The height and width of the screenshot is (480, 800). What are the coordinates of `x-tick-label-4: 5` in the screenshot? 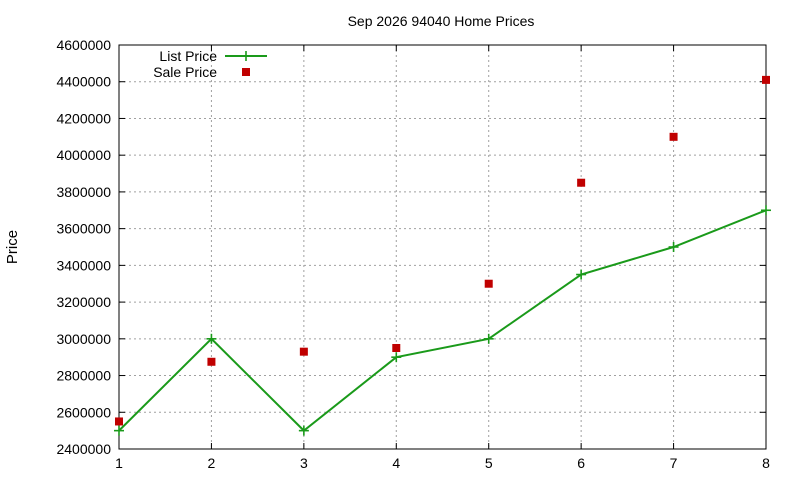 It's located at (489, 463).